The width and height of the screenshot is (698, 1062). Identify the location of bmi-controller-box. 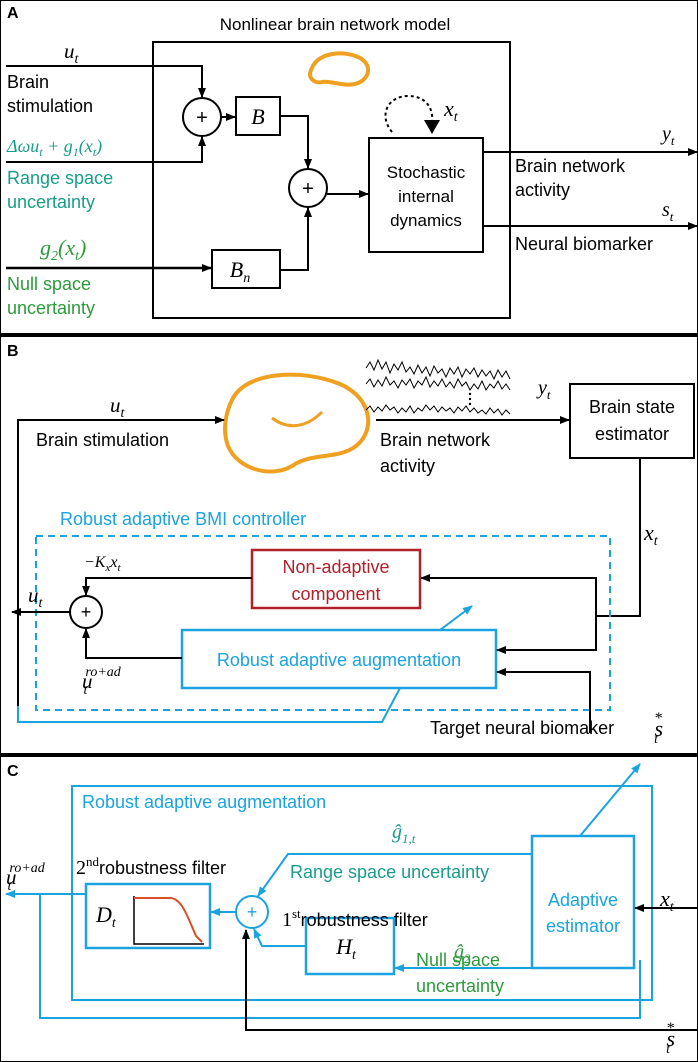
(323, 623).